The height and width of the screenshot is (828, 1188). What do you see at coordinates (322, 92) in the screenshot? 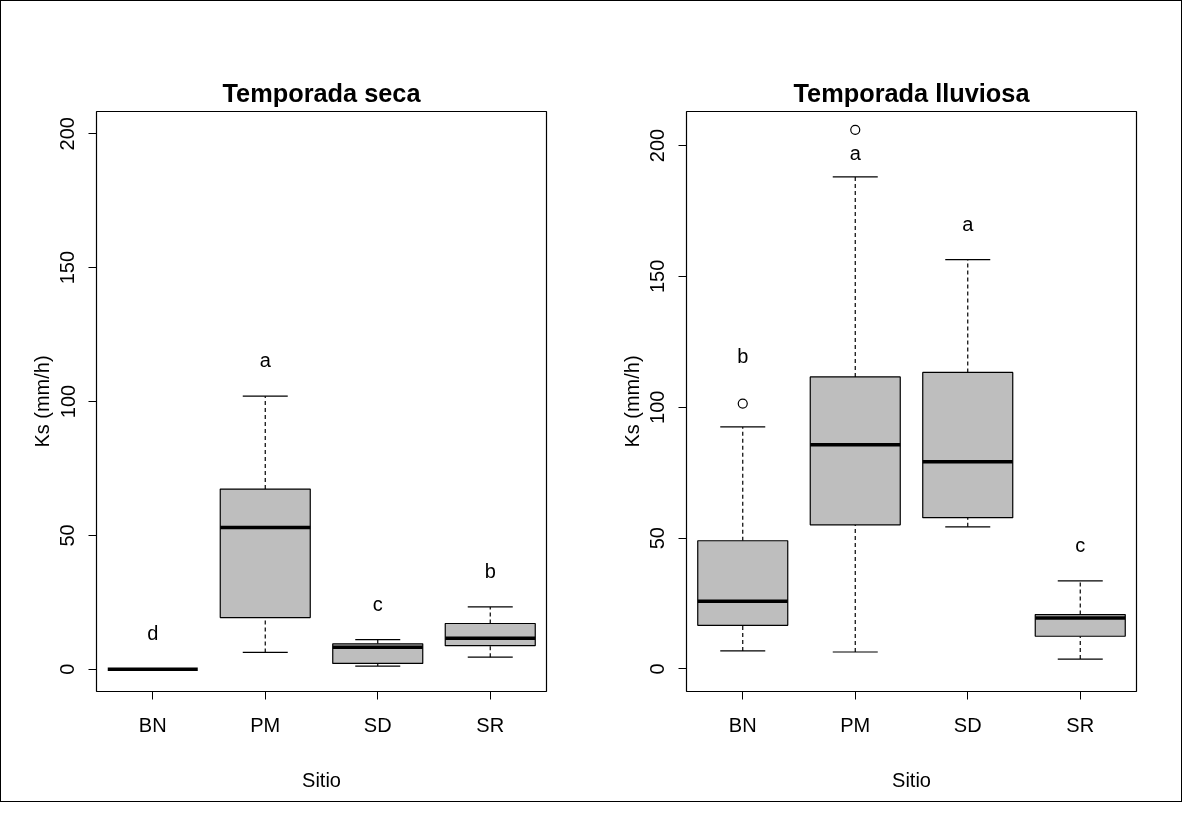
I see `chart-title: Temporada seca` at bounding box center [322, 92].